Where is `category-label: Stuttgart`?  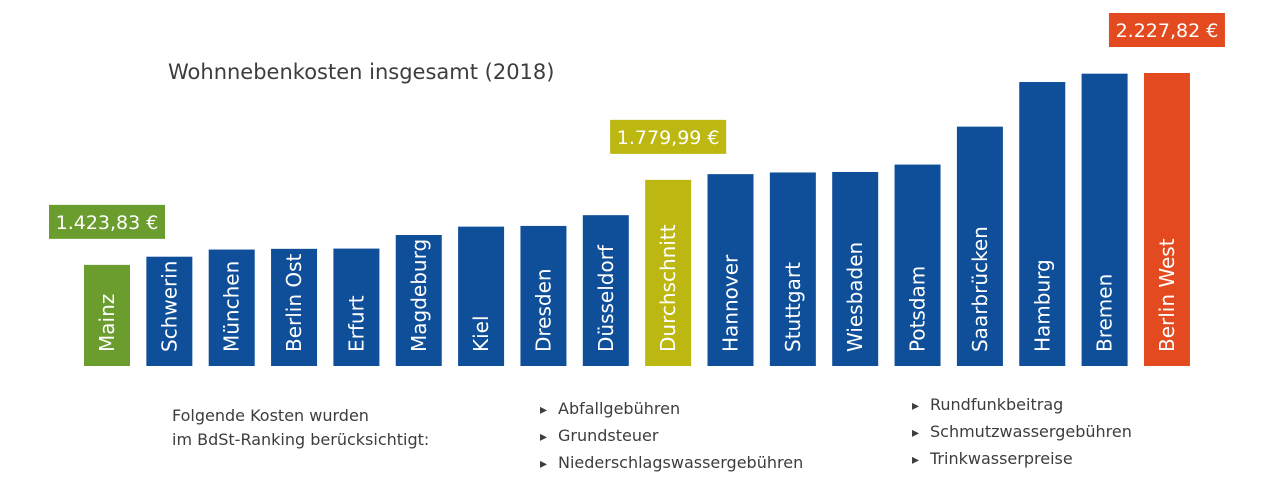
category-label: Stuttgart is located at coordinates (793, 307).